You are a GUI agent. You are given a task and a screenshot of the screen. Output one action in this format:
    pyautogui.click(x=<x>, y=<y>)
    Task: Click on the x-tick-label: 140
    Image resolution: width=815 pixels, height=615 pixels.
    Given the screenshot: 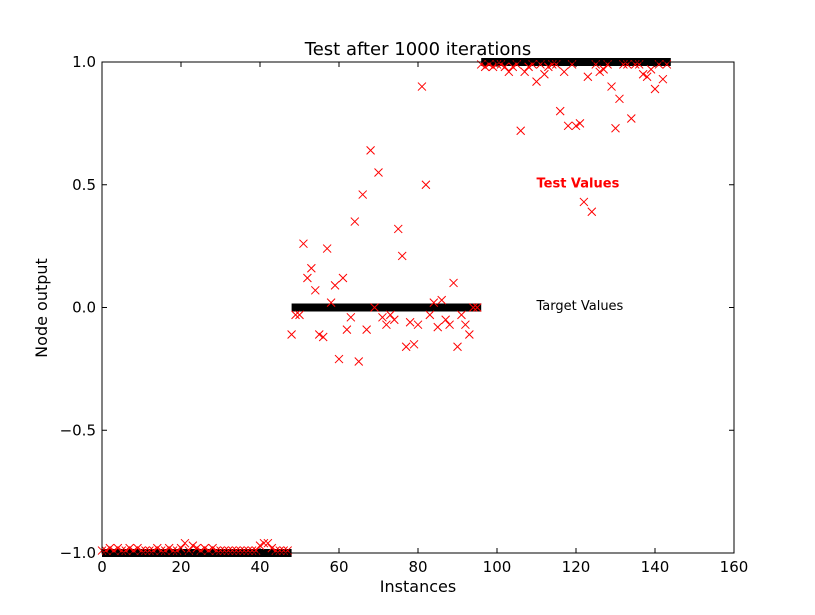 What is the action you would take?
    pyautogui.click(x=655, y=567)
    